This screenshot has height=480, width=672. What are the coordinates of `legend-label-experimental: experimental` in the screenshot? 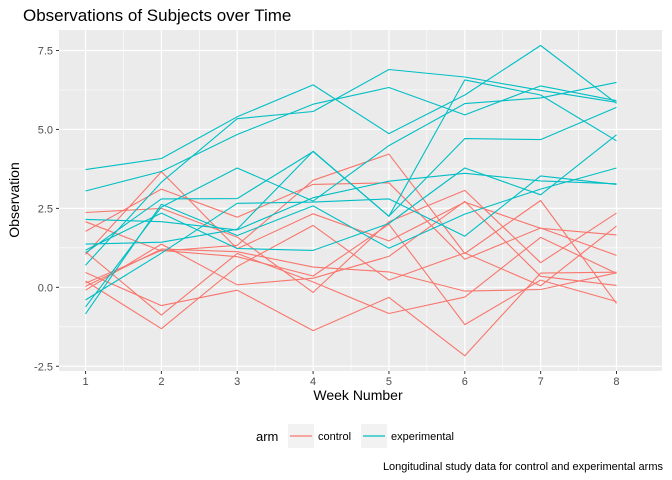 It's located at (422, 437).